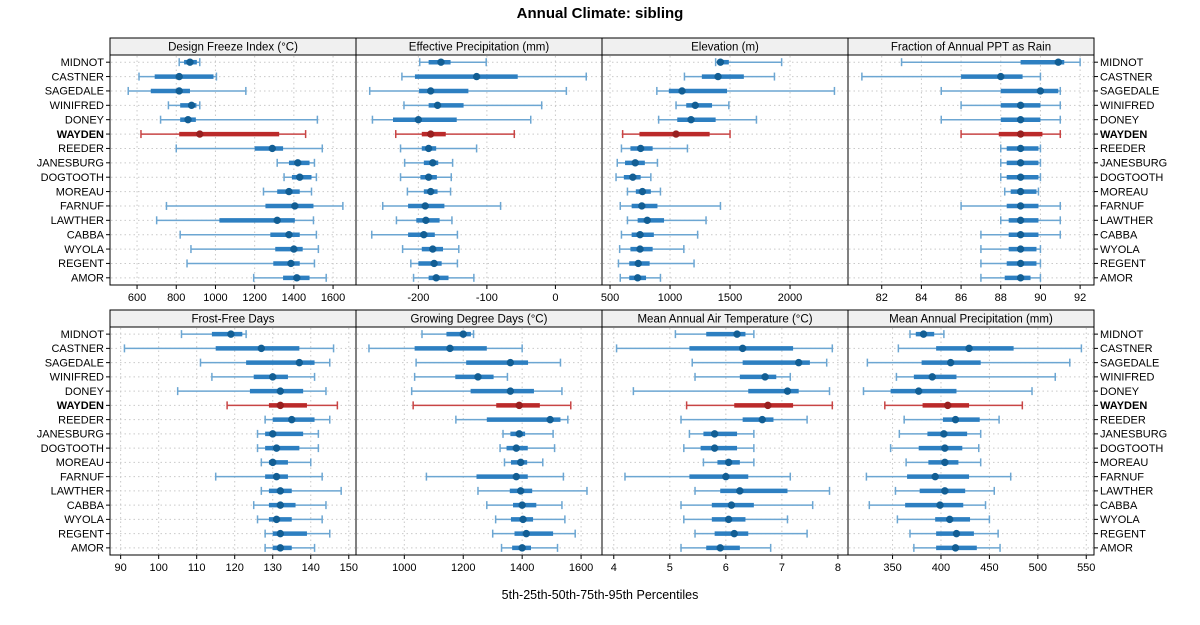  I want to click on station-label-left-wayden: WAYDEN, so click(80, 406).